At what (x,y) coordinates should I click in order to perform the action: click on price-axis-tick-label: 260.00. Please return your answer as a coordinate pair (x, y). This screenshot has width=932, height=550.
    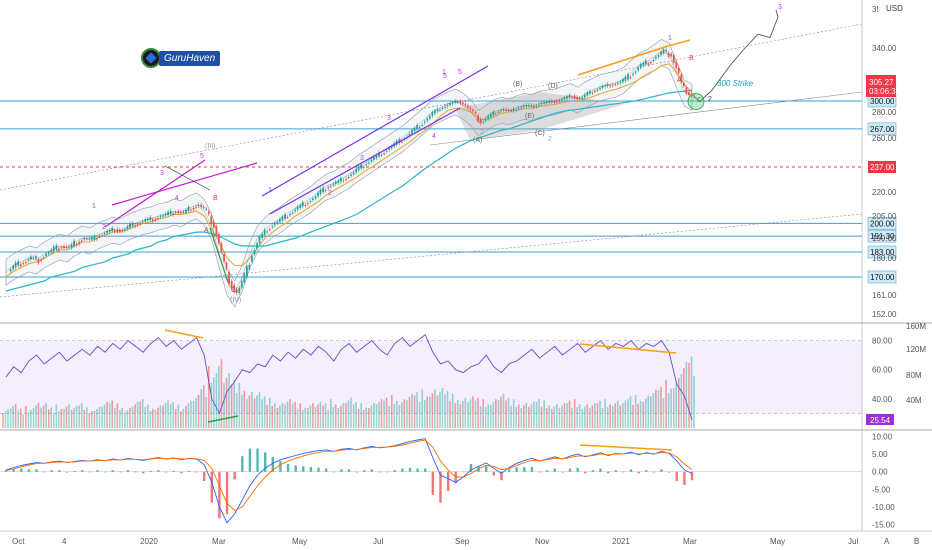
    Looking at the image, I should click on (884, 138).